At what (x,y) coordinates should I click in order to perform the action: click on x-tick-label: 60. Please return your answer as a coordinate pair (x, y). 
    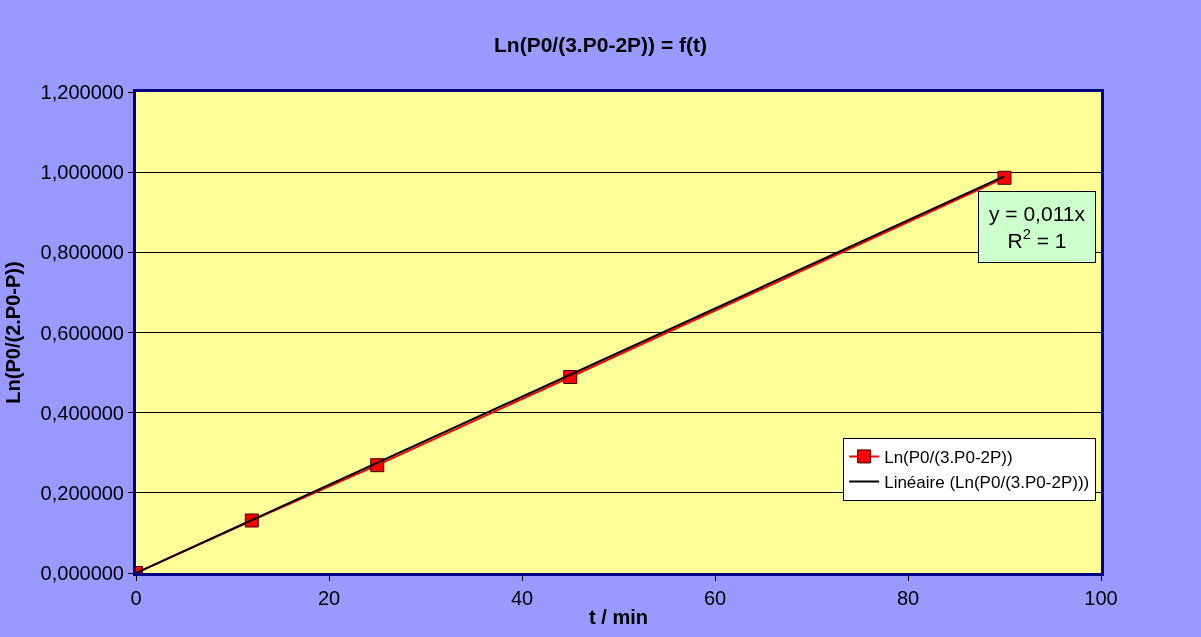
    Looking at the image, I should click on (715, 598).